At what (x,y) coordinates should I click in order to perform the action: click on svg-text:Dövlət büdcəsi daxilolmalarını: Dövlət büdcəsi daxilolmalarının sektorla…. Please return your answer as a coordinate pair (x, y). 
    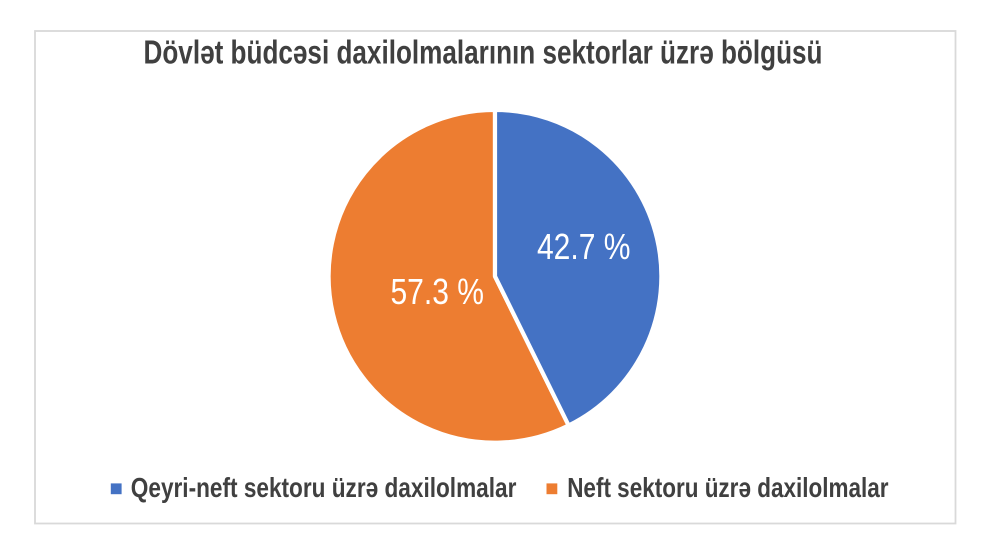
    Looking at the image, I should click on (483, 52).